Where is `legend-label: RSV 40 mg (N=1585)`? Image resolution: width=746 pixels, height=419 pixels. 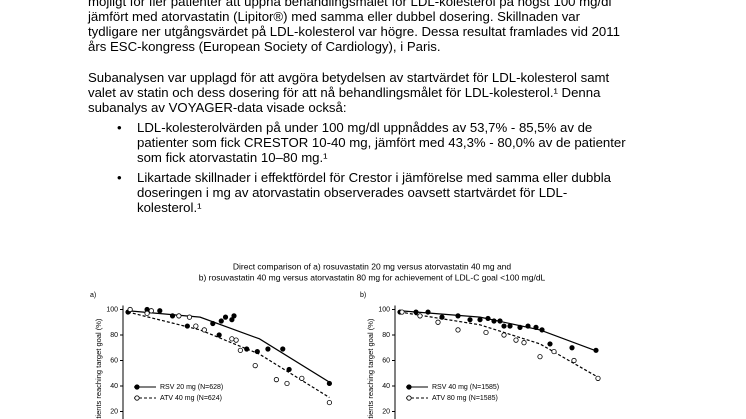 legend-label: RSV 40 mg (N=1585) is located at coordinates (465, 387).